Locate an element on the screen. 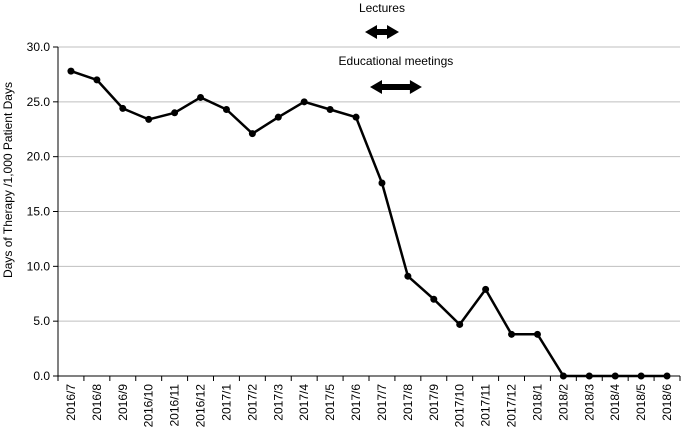 The height and width of the screenshot is (435, 685). x-tick-label: 2016/10 is located at coordinates (149, 406).